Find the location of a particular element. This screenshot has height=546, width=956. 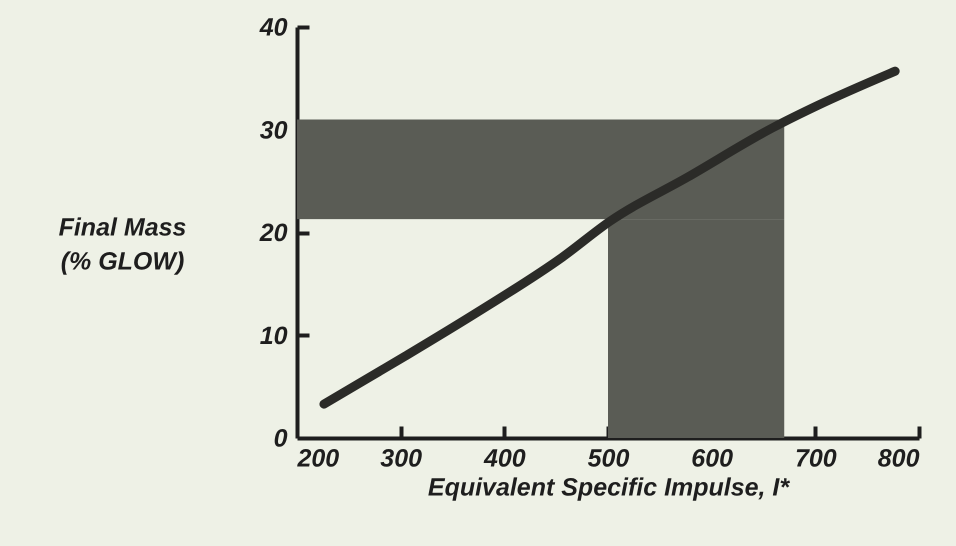

y-tick-label: 20 is located at coordinates (273, 233).